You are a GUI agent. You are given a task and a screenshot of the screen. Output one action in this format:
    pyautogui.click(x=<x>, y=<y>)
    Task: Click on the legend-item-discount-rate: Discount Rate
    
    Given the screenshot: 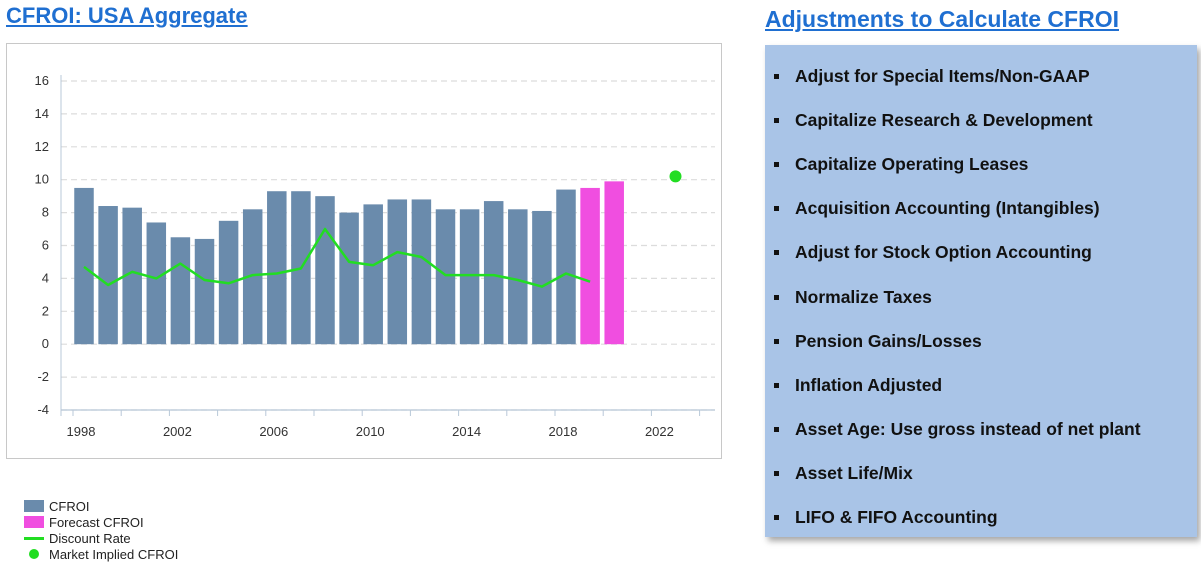 What is the action you would take?
    pyautogui.click(x=101, y=538)
    